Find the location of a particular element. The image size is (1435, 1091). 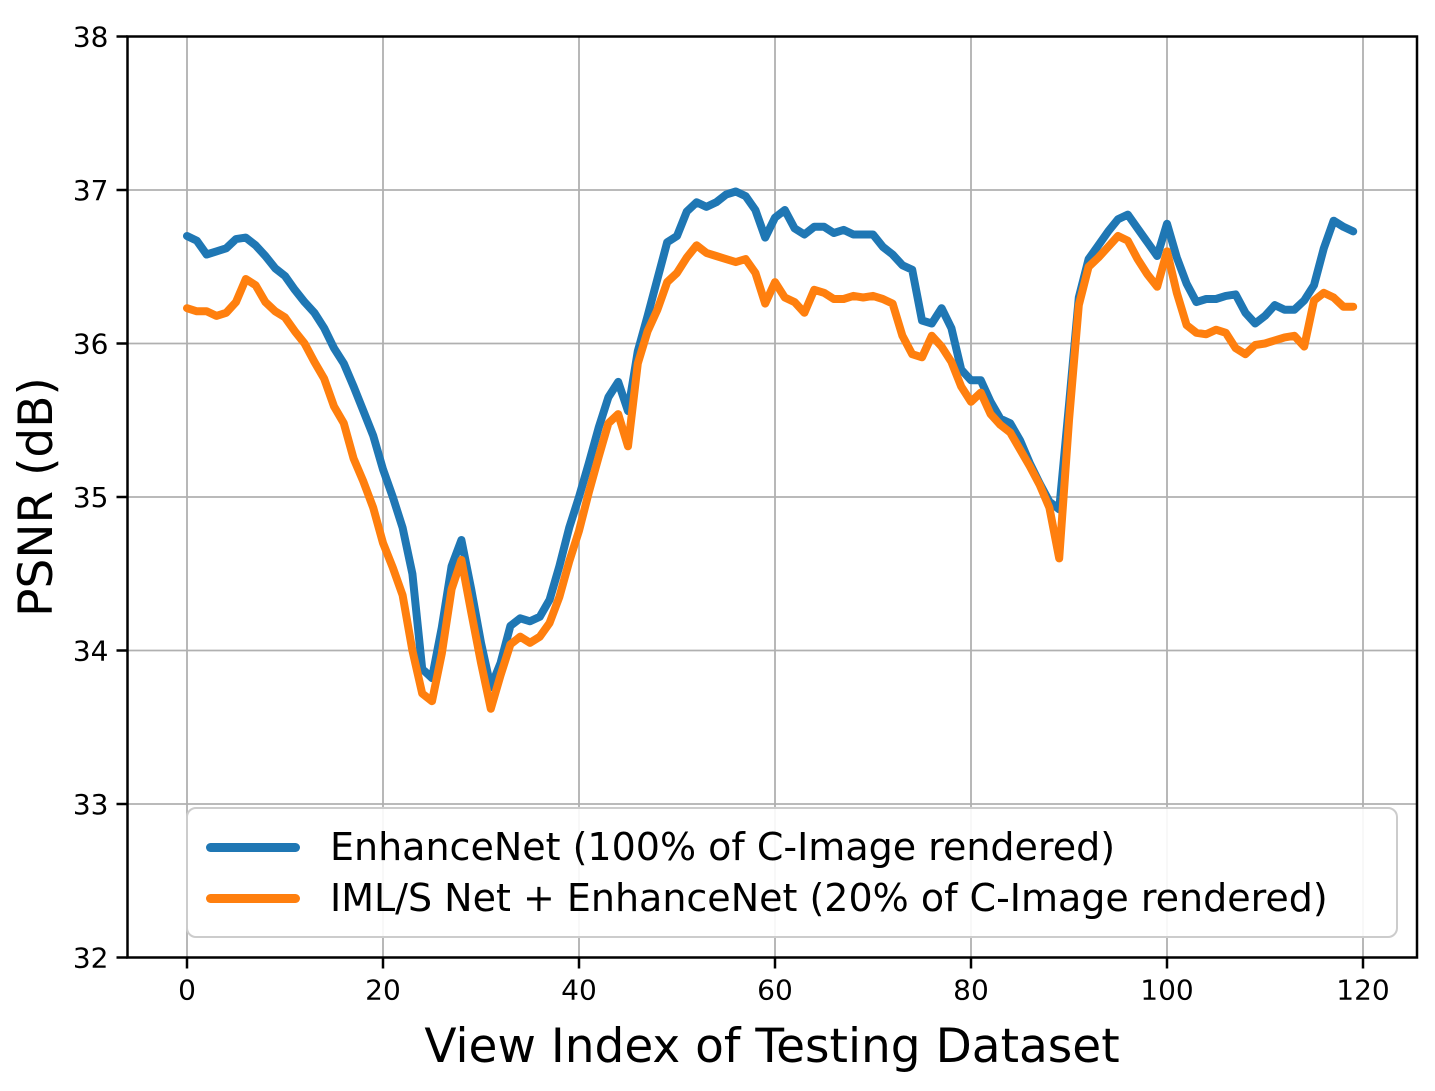

y-tick-label-37: 37 is located at coordinates (91, 190).